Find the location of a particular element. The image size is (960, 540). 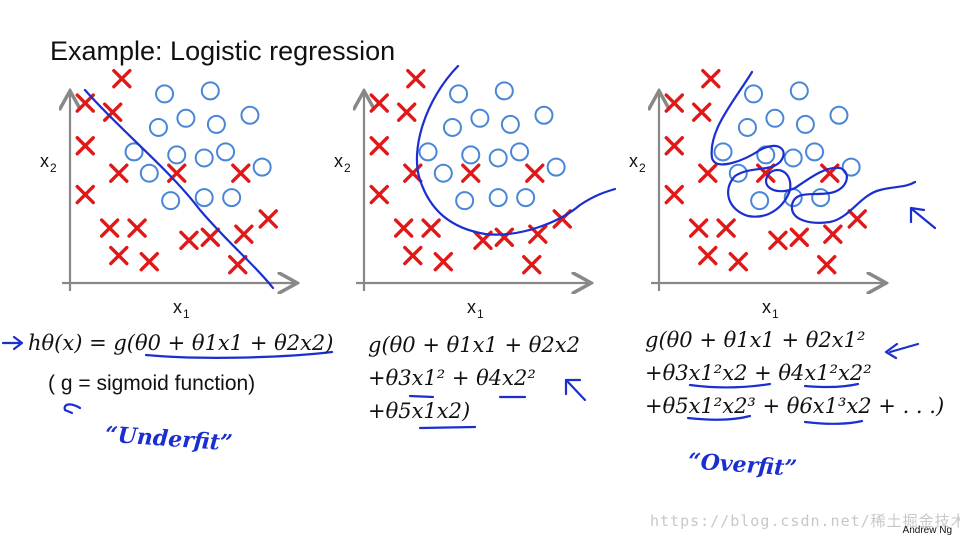

boundary-curve-just-right is located at coordinates (516, 150).